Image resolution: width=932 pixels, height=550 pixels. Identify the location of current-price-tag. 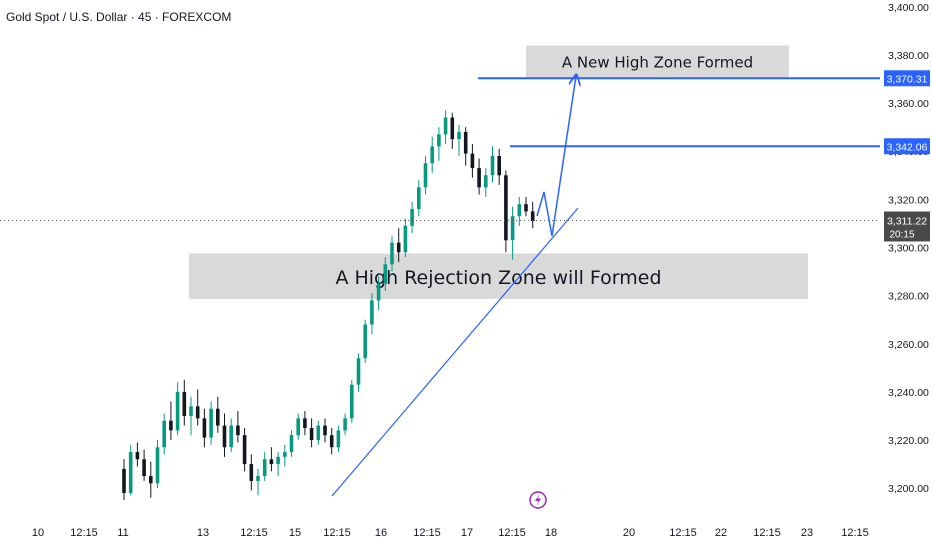
(907, 226).